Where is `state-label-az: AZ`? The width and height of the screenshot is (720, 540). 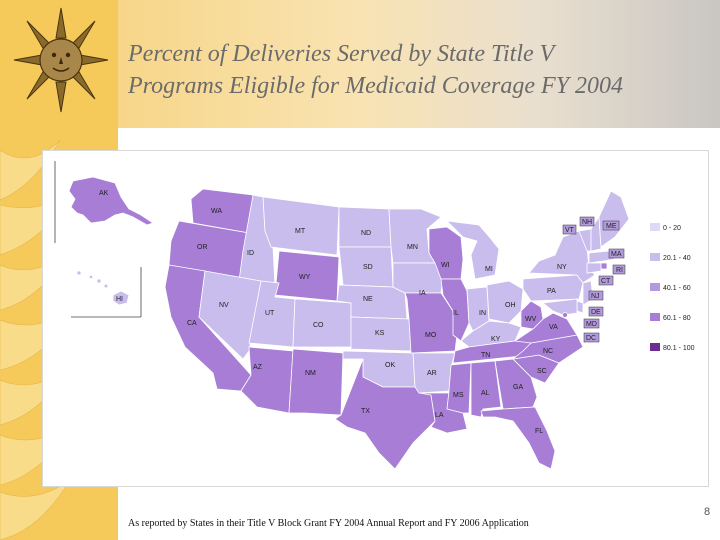 state-label-az: AZ is located at coordinates (258, 367).